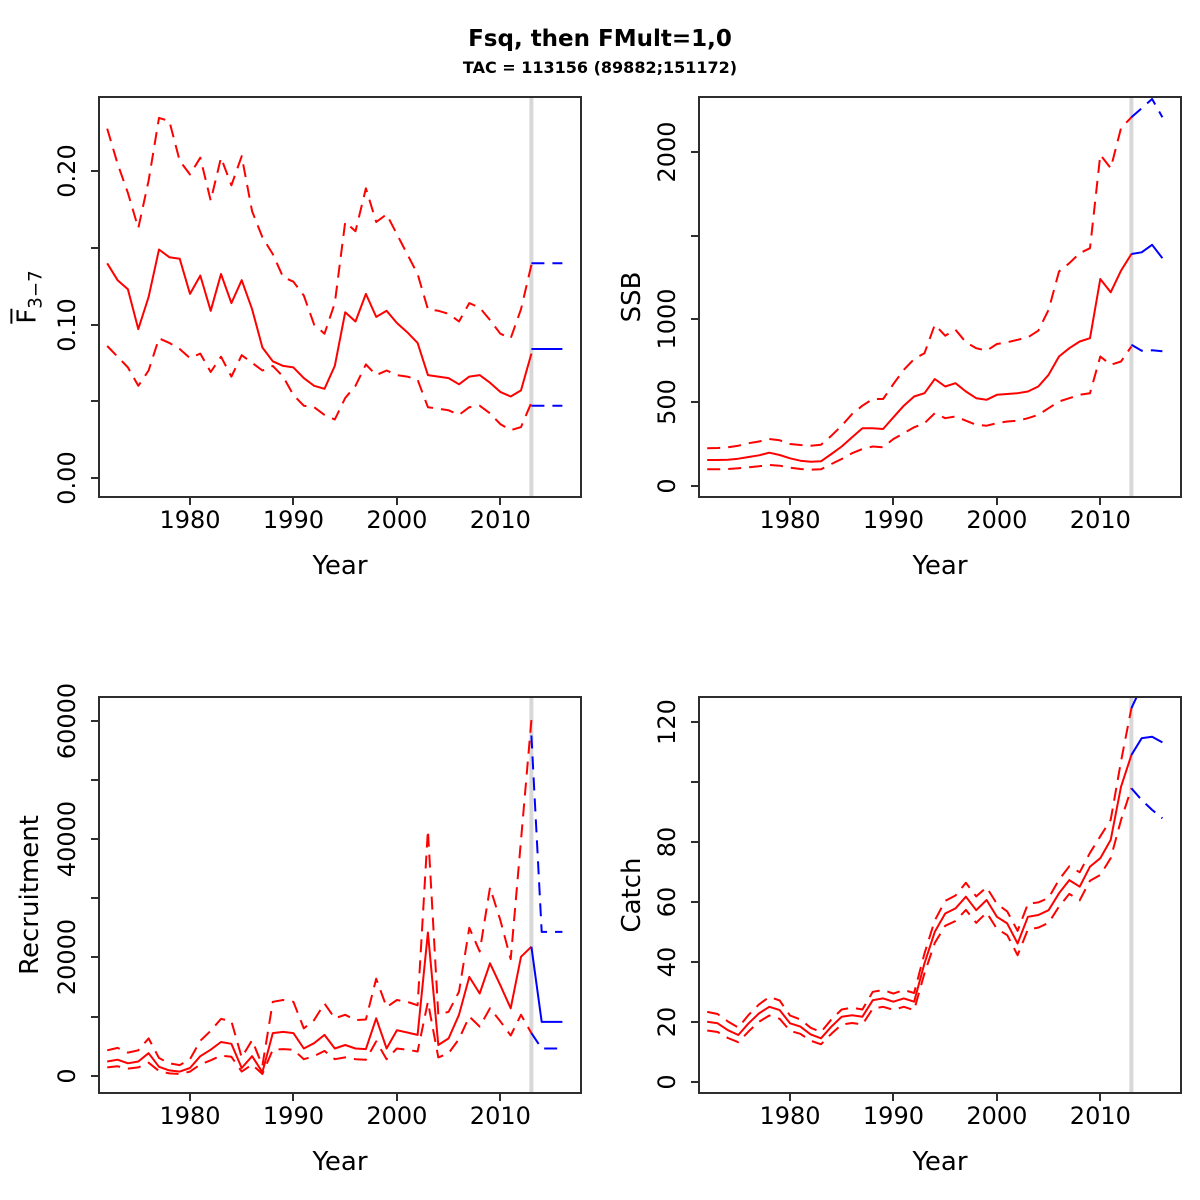  I want to click on plot-area-ssb, so click(940, 297).